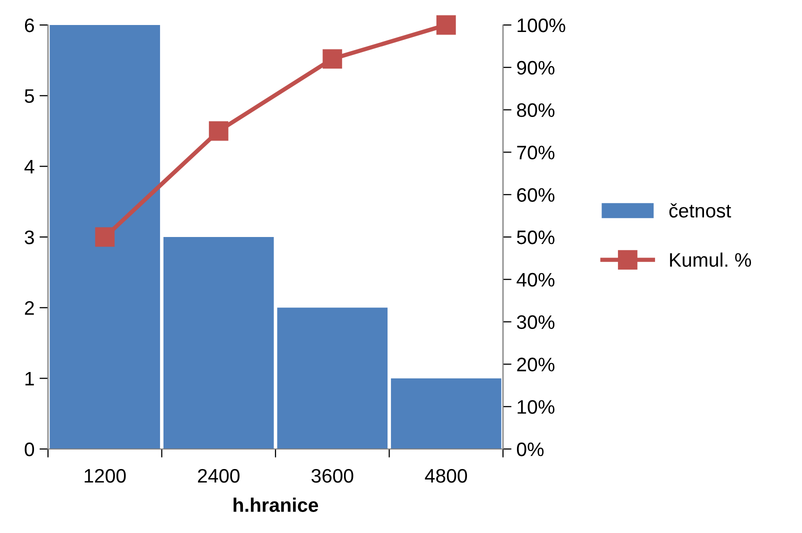  Describe the element at coordinates (29, 379) in the screenshot. I see `y-tick-label: 1` at that location.